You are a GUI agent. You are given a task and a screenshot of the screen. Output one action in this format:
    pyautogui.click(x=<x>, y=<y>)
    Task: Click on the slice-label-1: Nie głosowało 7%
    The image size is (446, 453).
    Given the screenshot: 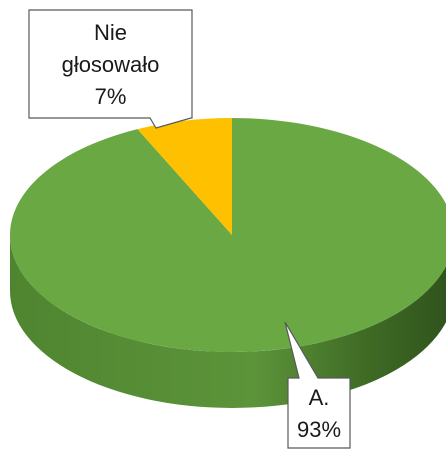 What is the action you would take?
    pyautogui.click(x=110, y=69)
    